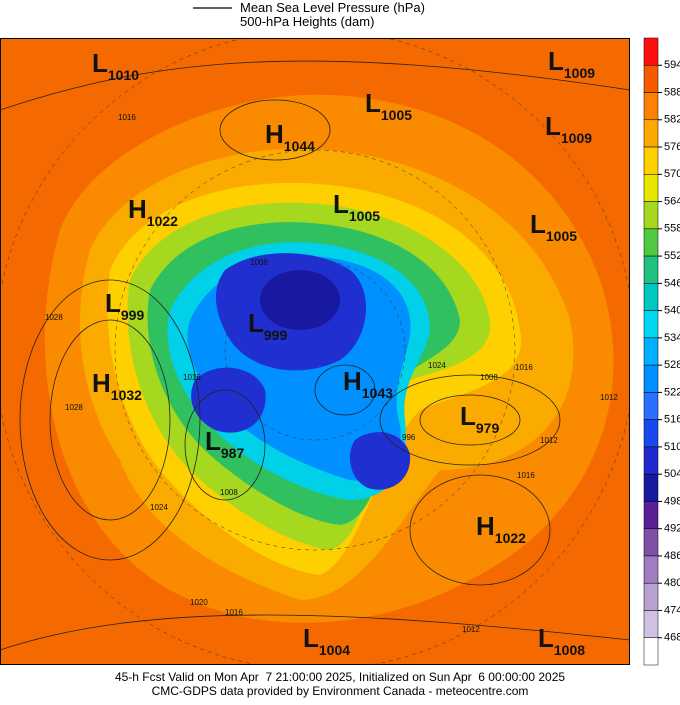 The image size is (680, 705). Describe the element at coordinates (409, 437) in the screenshot. I see `contour-label: 996` at that location.